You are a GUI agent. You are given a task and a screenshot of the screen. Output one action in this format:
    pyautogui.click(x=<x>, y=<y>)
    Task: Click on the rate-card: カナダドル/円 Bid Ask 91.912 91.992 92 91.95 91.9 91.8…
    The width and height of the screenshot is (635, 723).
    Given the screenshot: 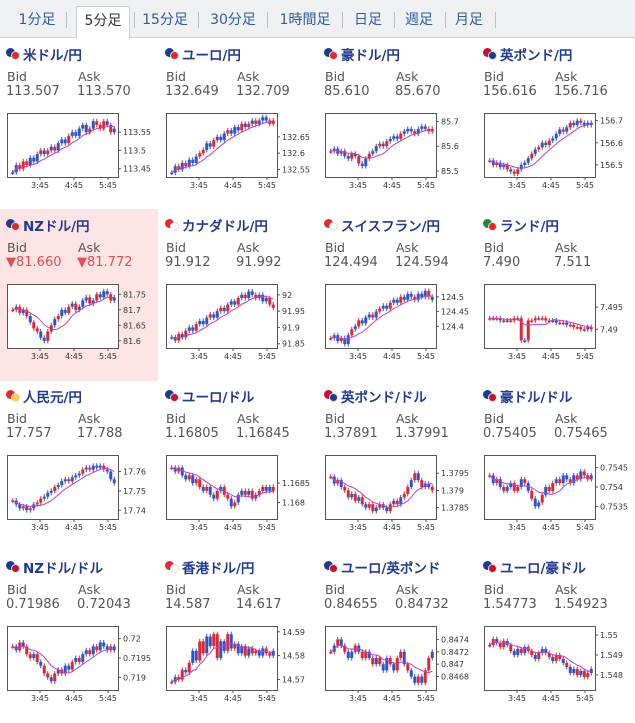 What is the action you would take?
    pyautogui.click(x=238, y=295)
    